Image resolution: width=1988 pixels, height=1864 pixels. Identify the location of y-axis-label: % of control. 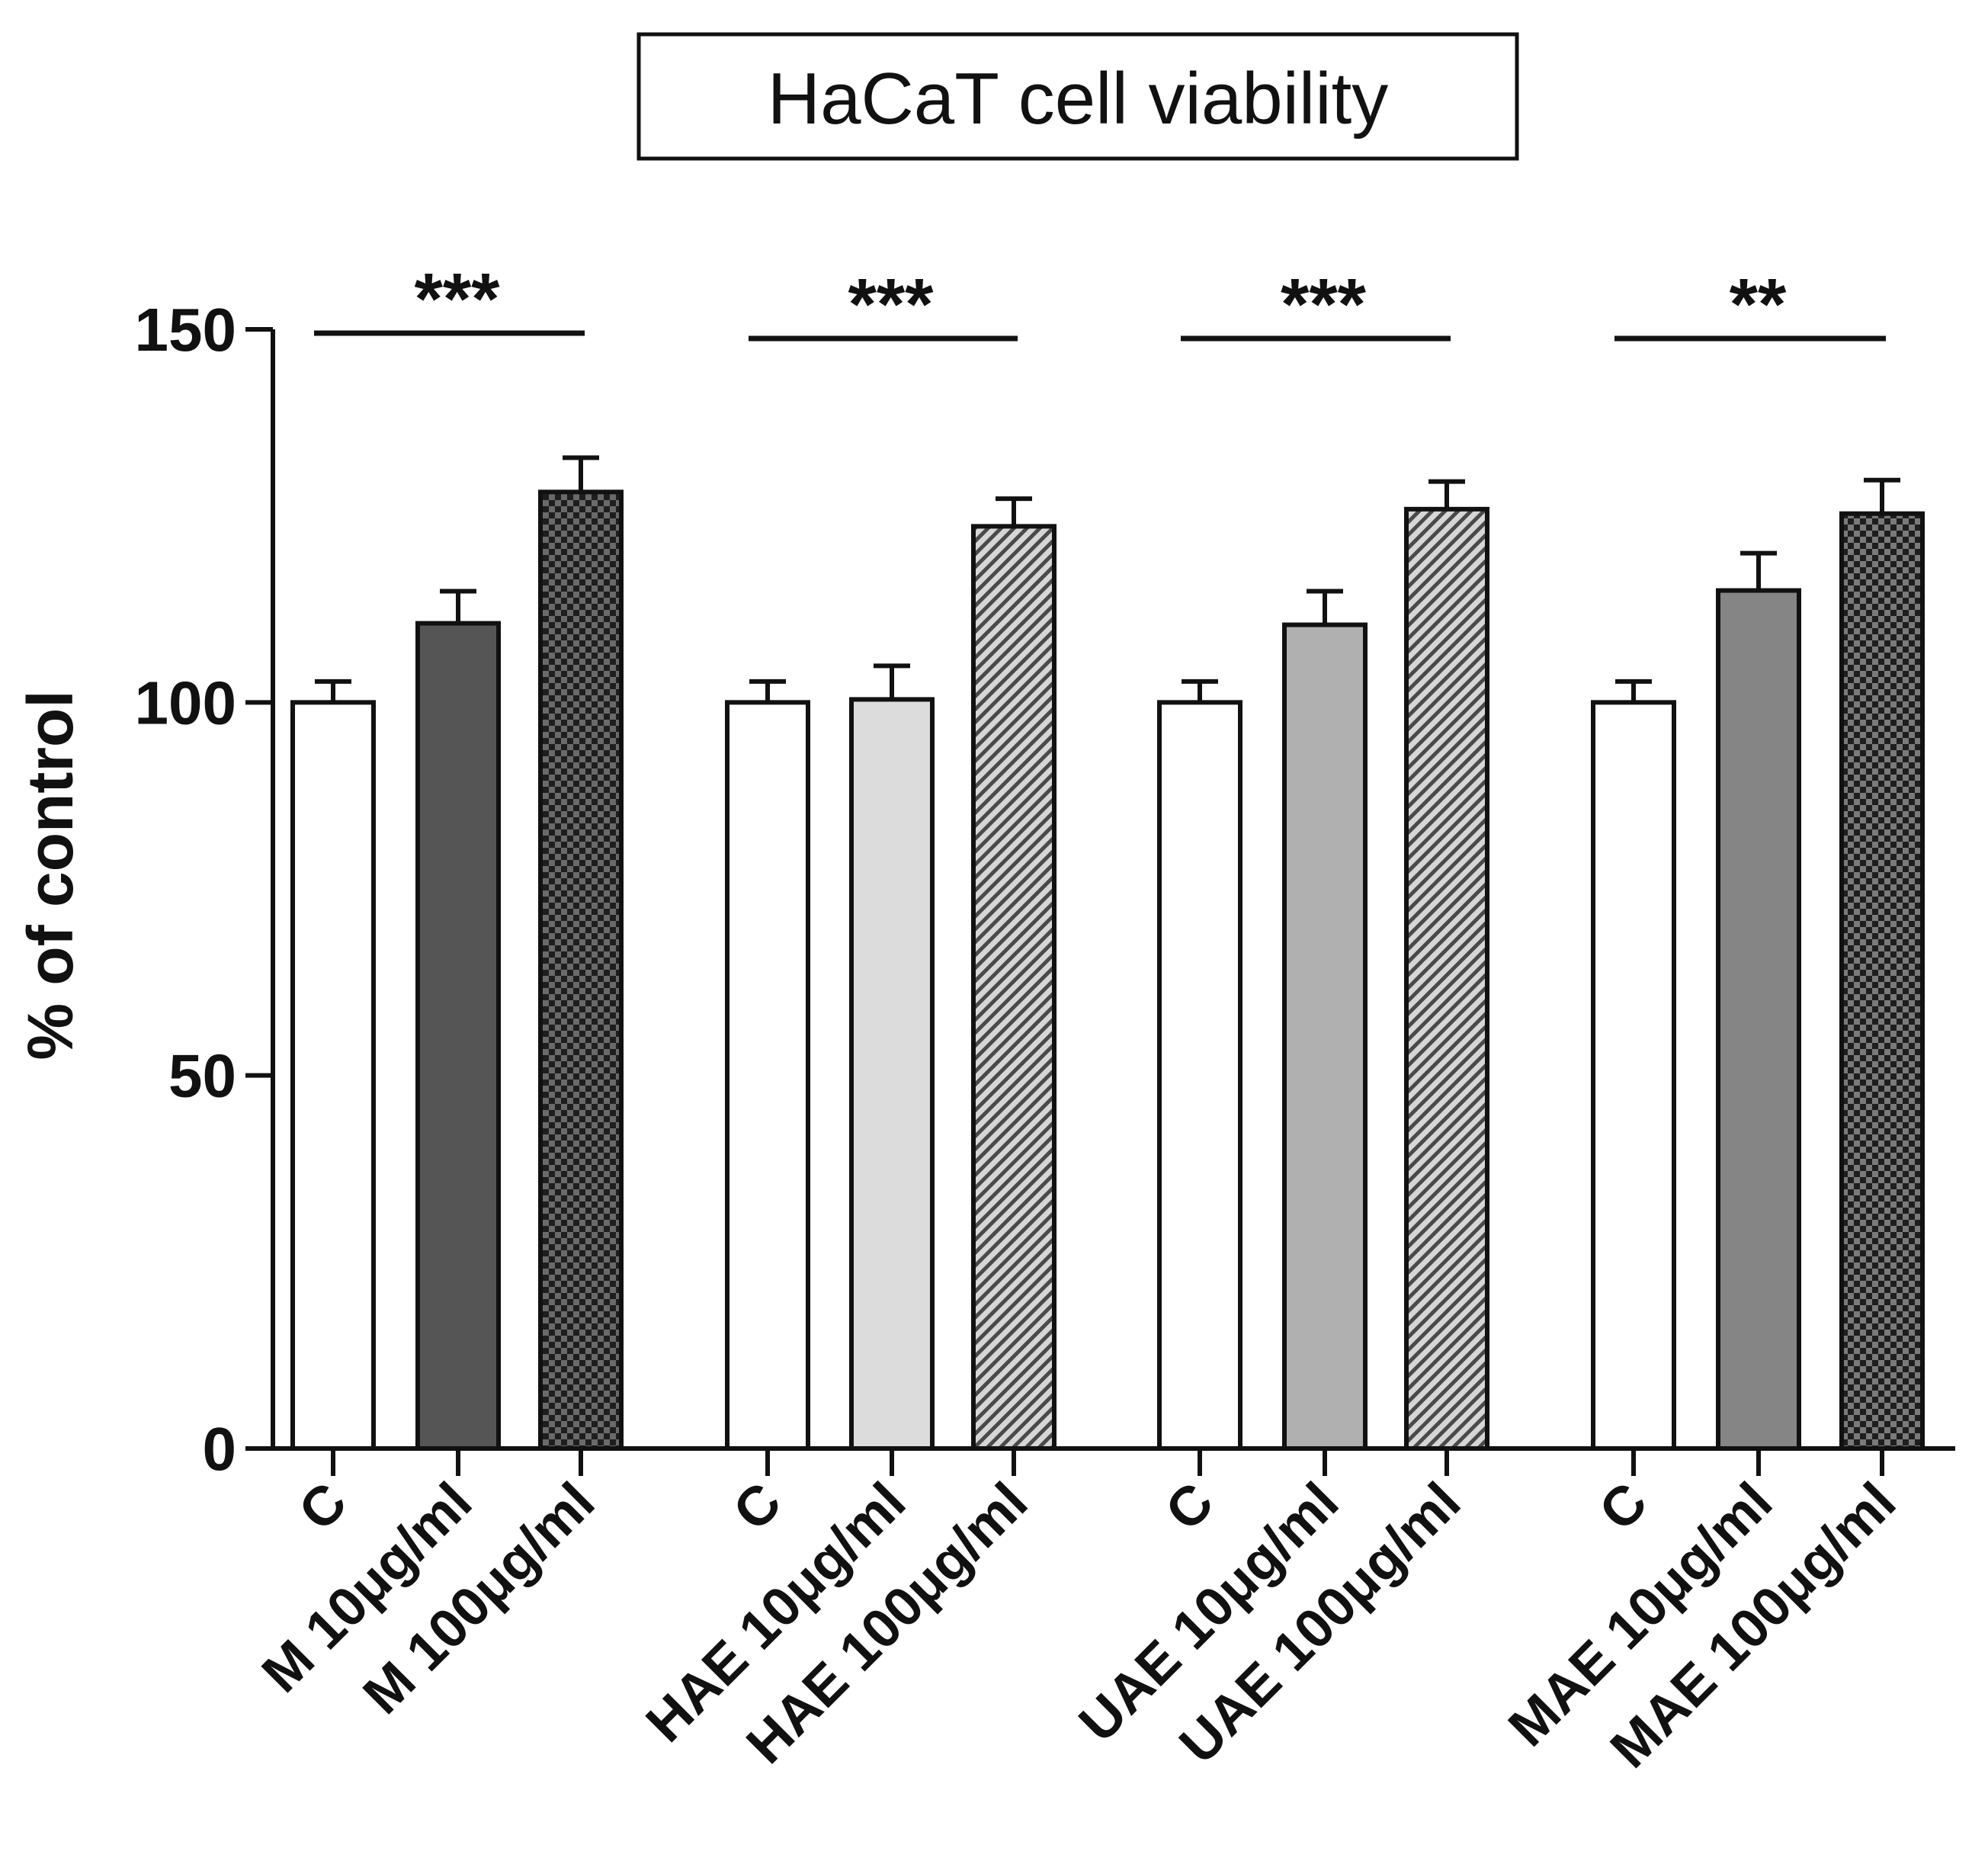
(50, 875).